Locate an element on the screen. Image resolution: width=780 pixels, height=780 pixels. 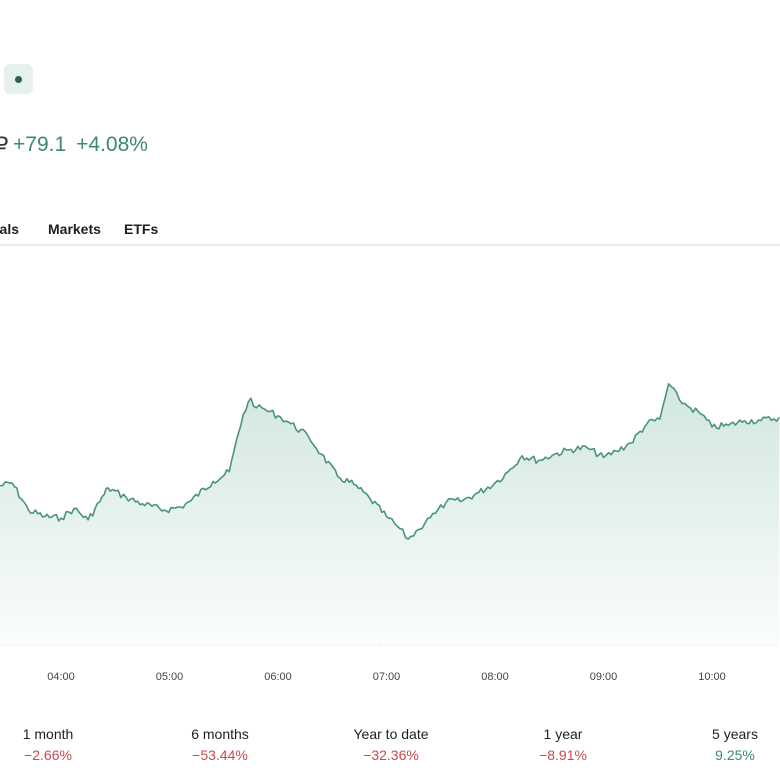
x-tick-label: 10:00 is located at coordinates (712, 677).